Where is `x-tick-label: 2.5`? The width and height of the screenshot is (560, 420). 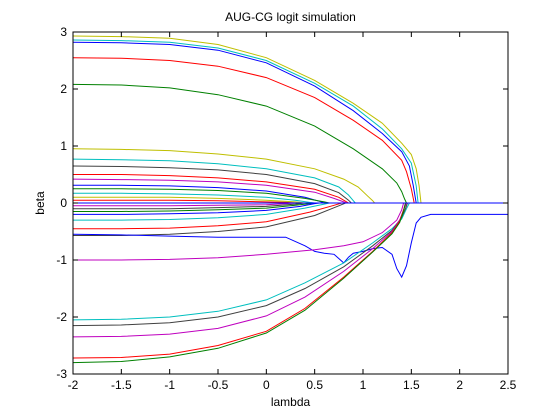
x-tick-label: 2.5 is located at coordinates (508, 385).